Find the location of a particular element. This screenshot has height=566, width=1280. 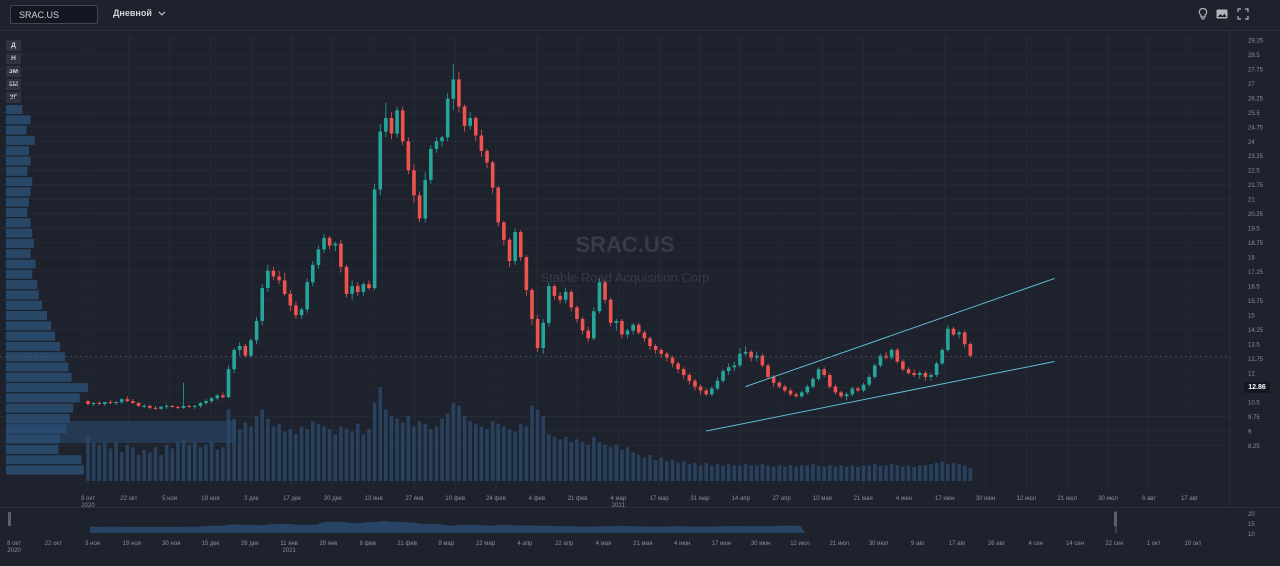

navigator-x-tick: 4 мая is located at coordinates (604, 544).